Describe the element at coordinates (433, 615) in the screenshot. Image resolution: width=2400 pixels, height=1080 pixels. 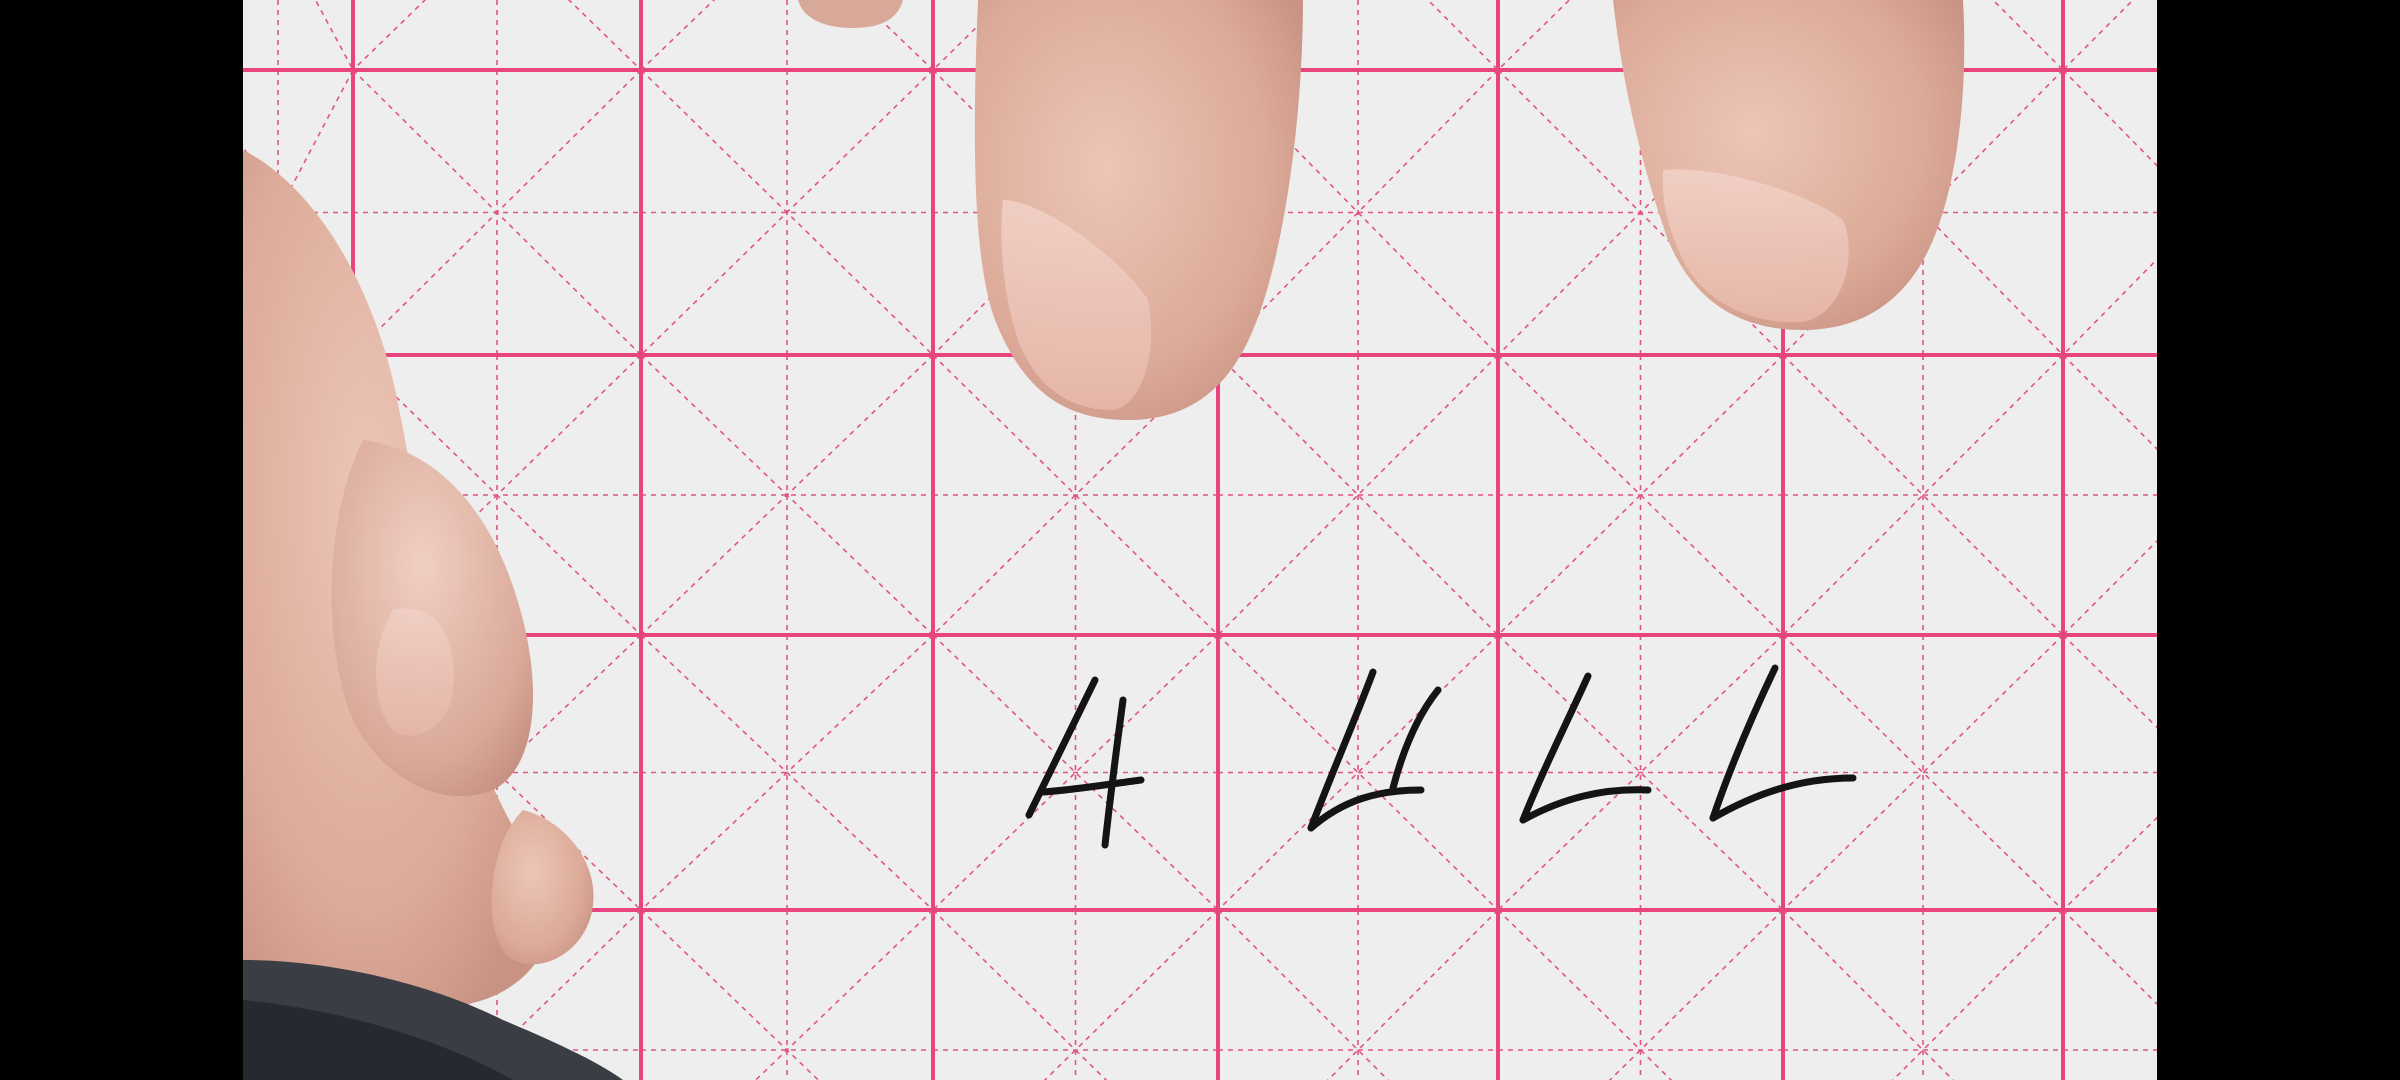
I see `left-hand` at that location.